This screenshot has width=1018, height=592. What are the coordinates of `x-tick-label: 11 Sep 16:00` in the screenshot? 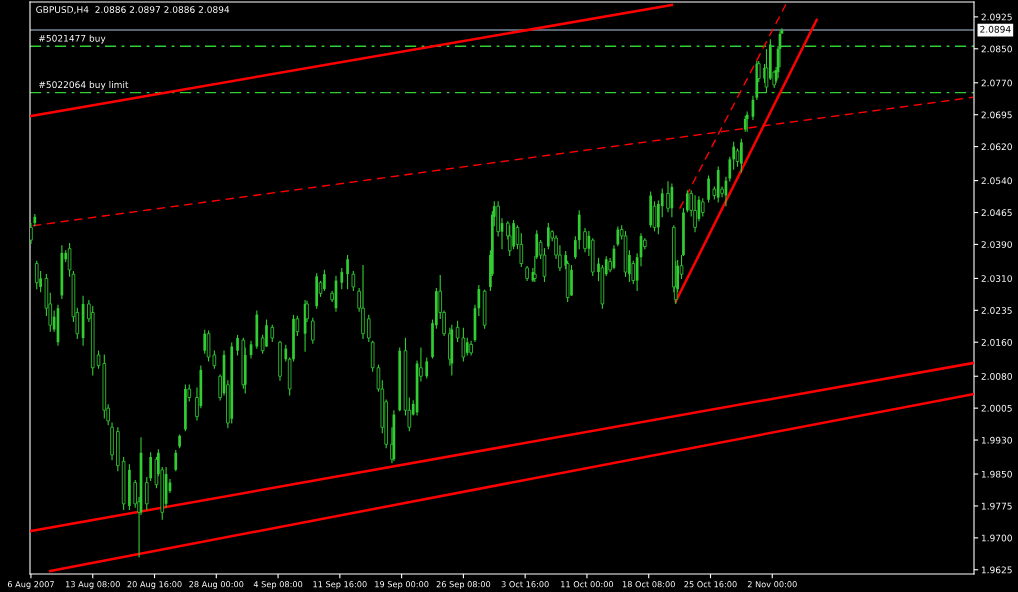 It's located at (340, 585).